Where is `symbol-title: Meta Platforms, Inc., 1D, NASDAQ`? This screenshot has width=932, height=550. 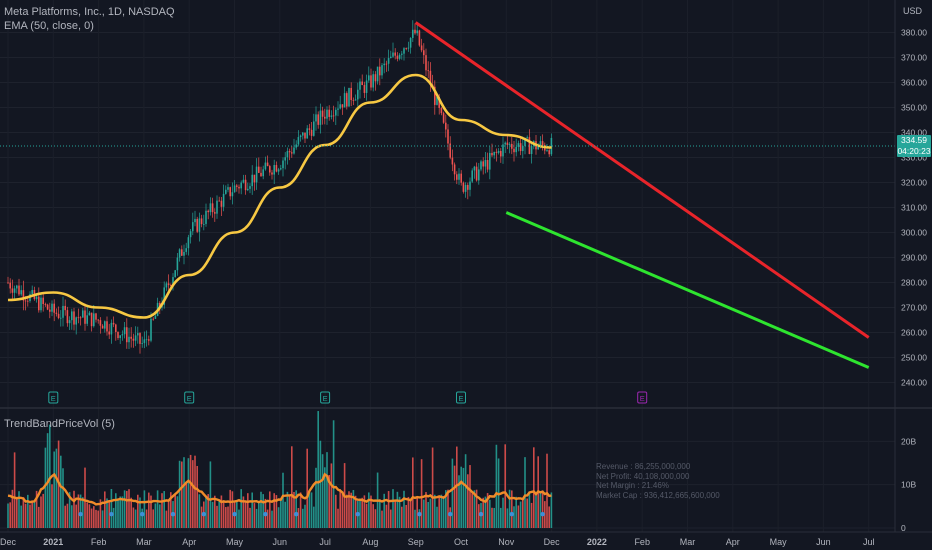 symbol-title: Meta Platforms, Inc., 1D, NASDAQ is located at coordinates (89, 12).